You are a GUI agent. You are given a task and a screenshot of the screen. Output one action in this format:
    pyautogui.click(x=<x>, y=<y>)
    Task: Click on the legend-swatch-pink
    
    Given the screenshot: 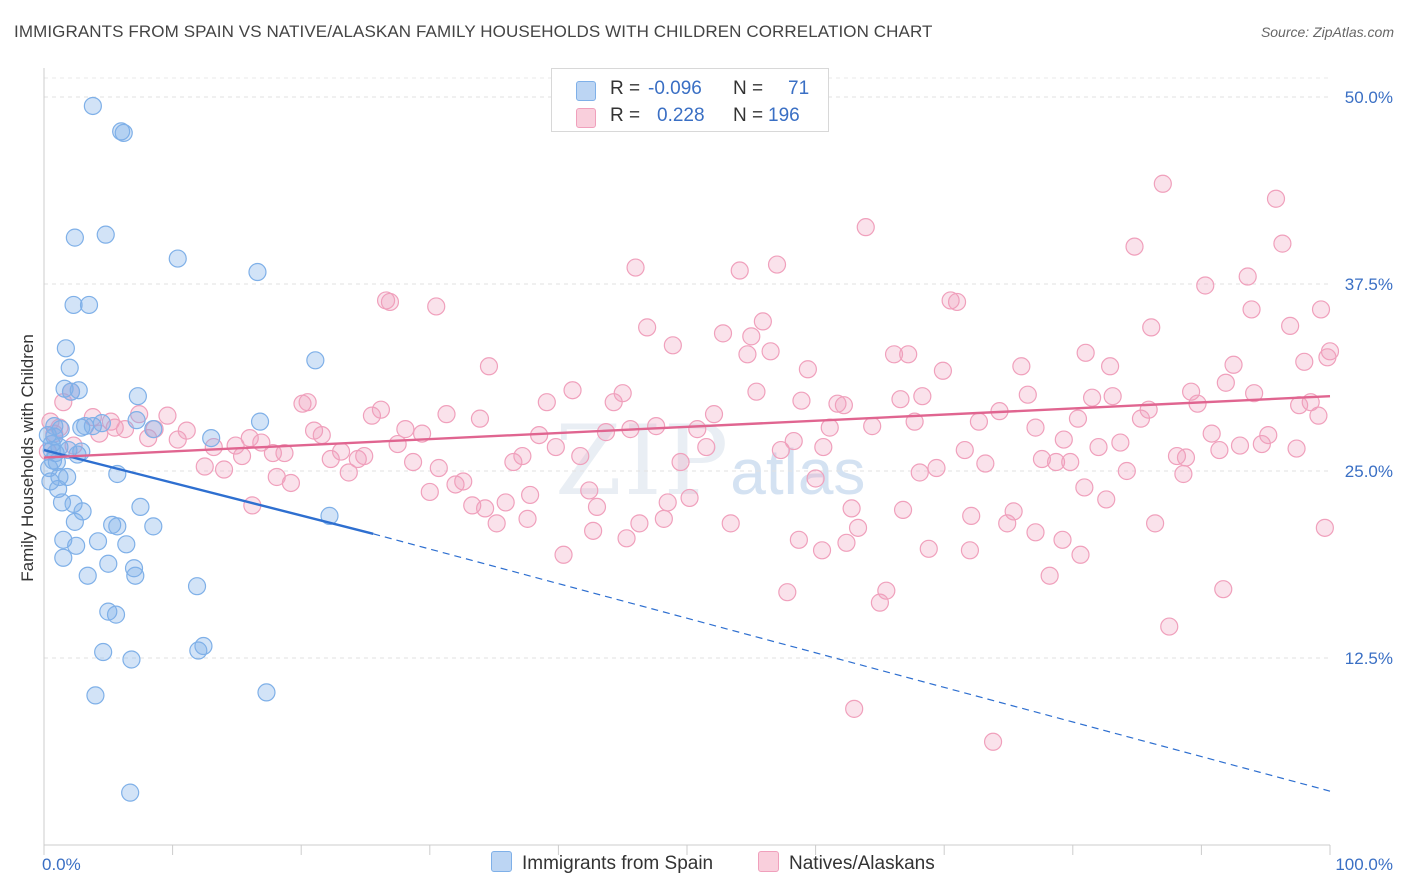 What is the action you would take?
    pyautogui.click(x=586, y=118)
    